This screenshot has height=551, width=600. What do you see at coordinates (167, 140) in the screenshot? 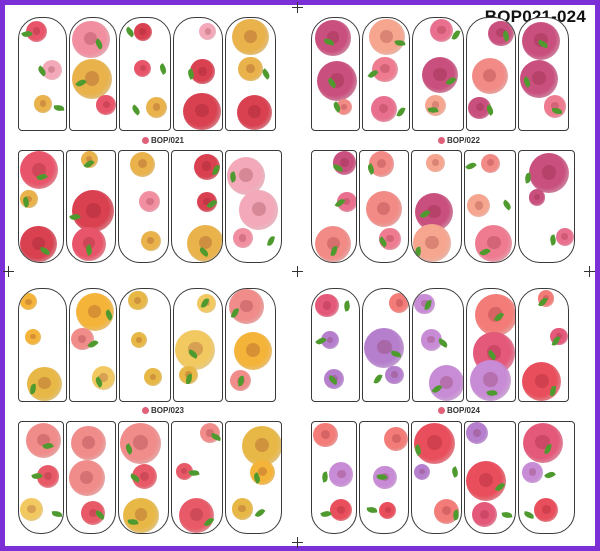
I see `sheet-label-text: BOP/021` at bounding box center [167, 140].